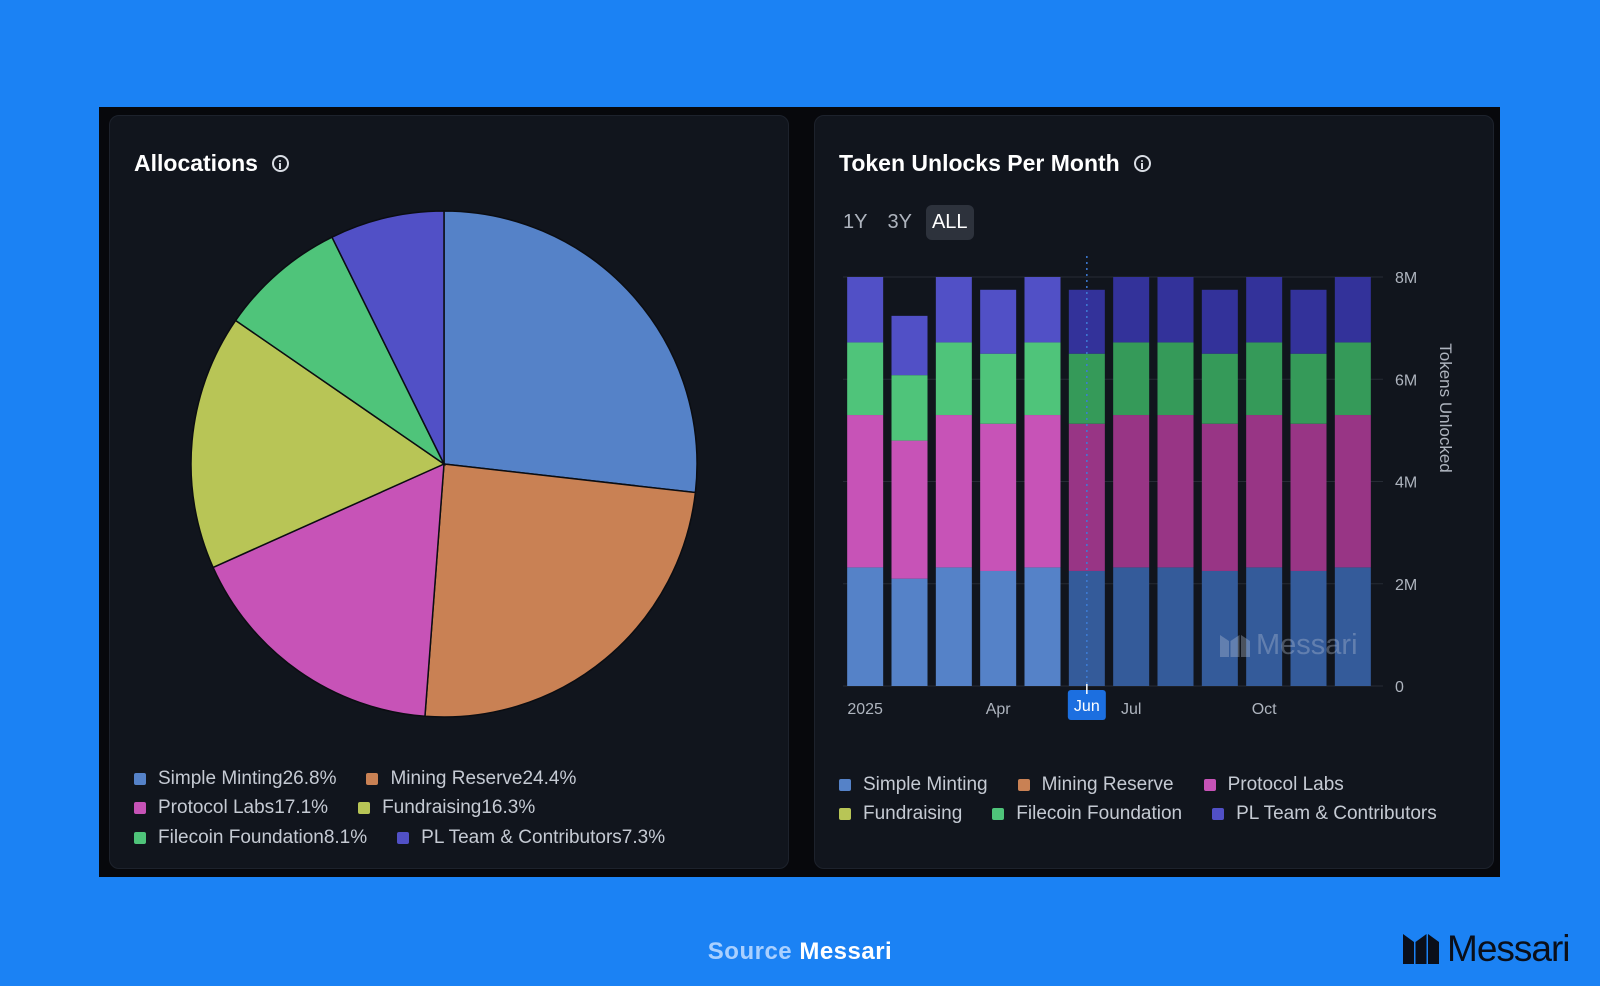 Image resolution: width=1600 pixels, height=986 pixels. Describe the element at coordinates (570, 352) in the screenshot. I see `pie-slice-simple-minting` at that location.